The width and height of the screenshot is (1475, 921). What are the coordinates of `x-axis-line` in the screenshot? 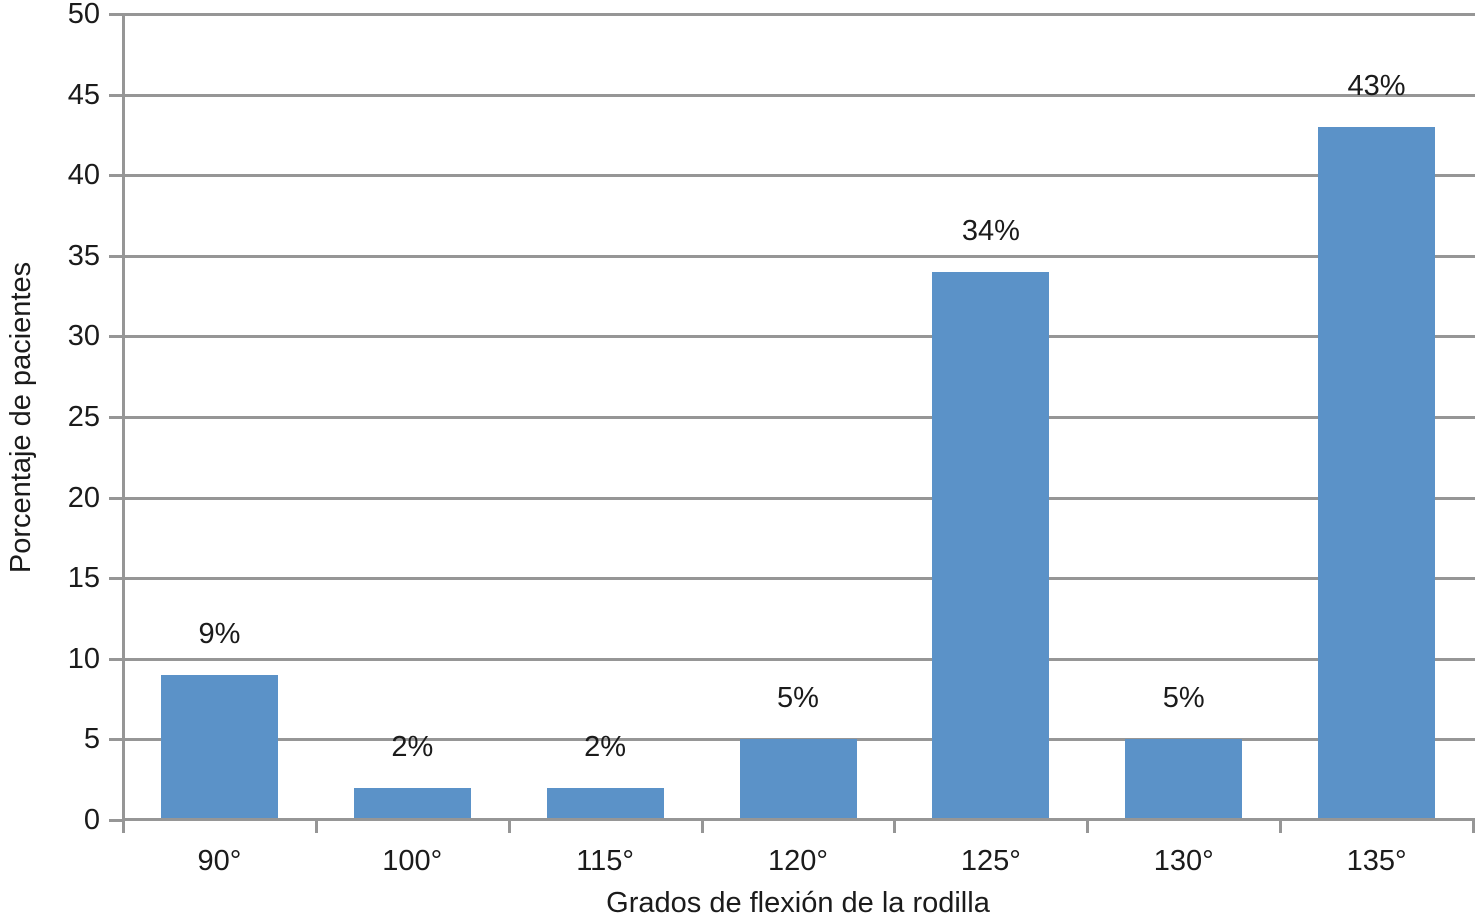 It's located at (799, 819).